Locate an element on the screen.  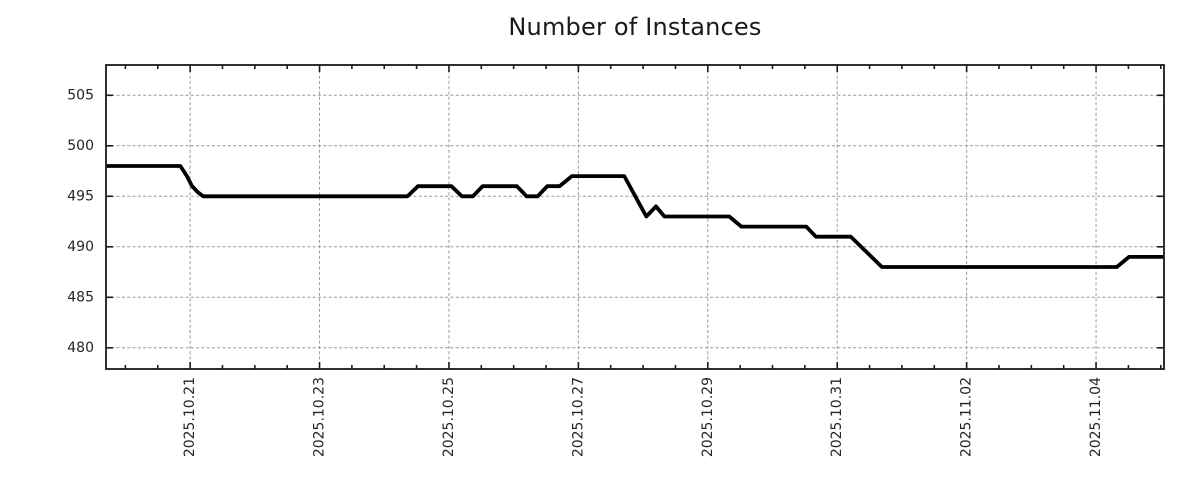
y-tick-label: 490 is located at coordinates (80, 247).